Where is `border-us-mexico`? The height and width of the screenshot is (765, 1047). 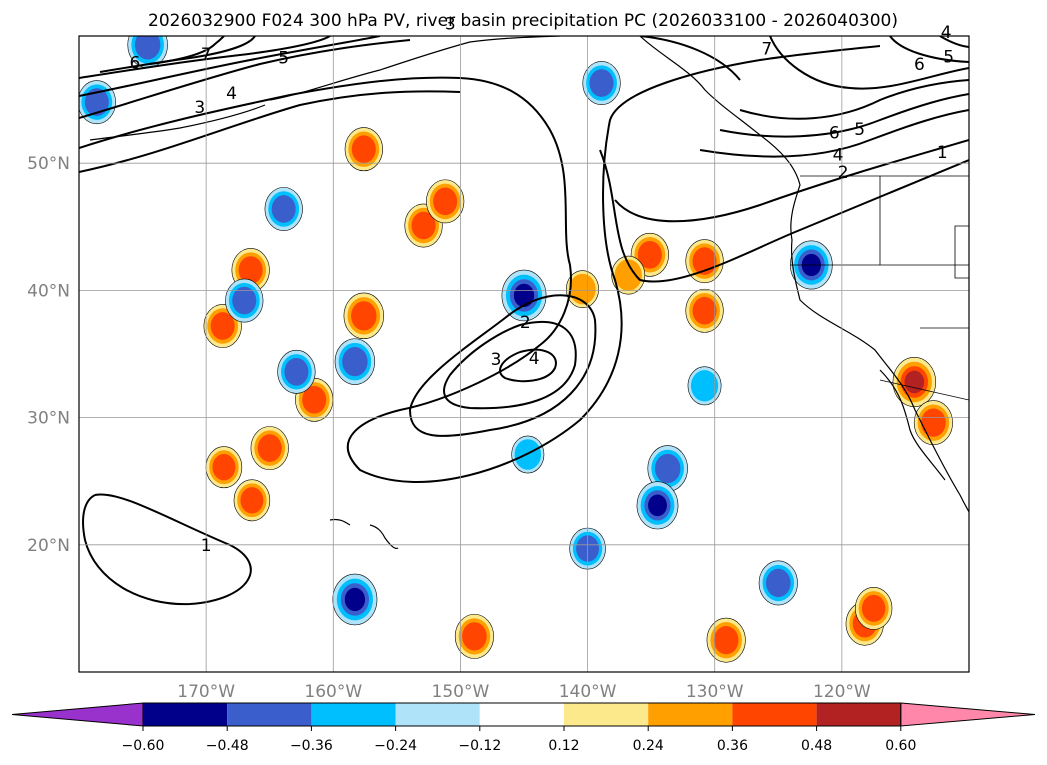 border-us-mexico is located at coordinates (924, 390).